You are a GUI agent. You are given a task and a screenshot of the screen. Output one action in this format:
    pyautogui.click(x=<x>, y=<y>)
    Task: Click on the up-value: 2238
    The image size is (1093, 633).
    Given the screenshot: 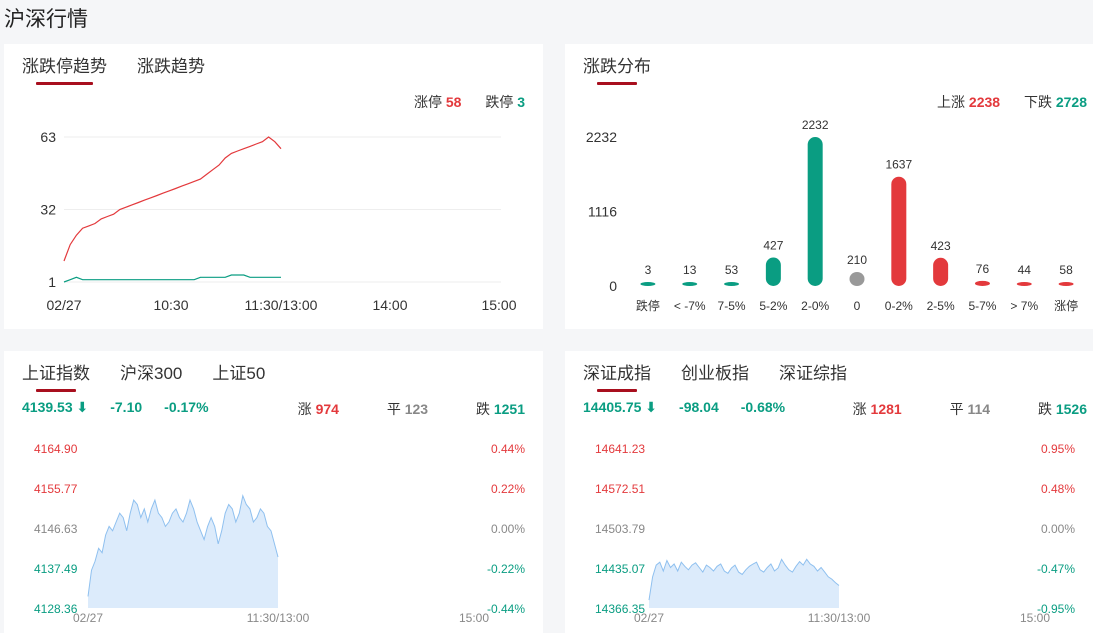 What is the action you would take?
    pyautogui.click(x=984, y=102)
    